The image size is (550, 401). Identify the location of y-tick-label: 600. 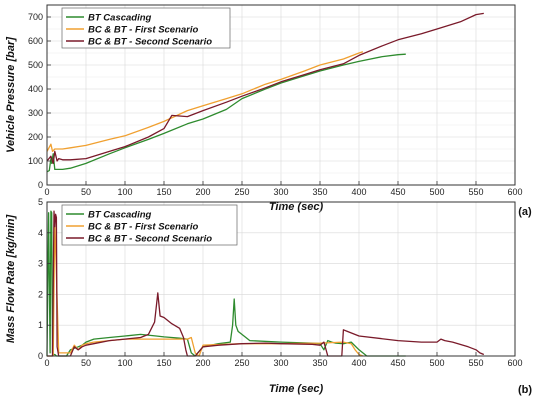
(35, 41).